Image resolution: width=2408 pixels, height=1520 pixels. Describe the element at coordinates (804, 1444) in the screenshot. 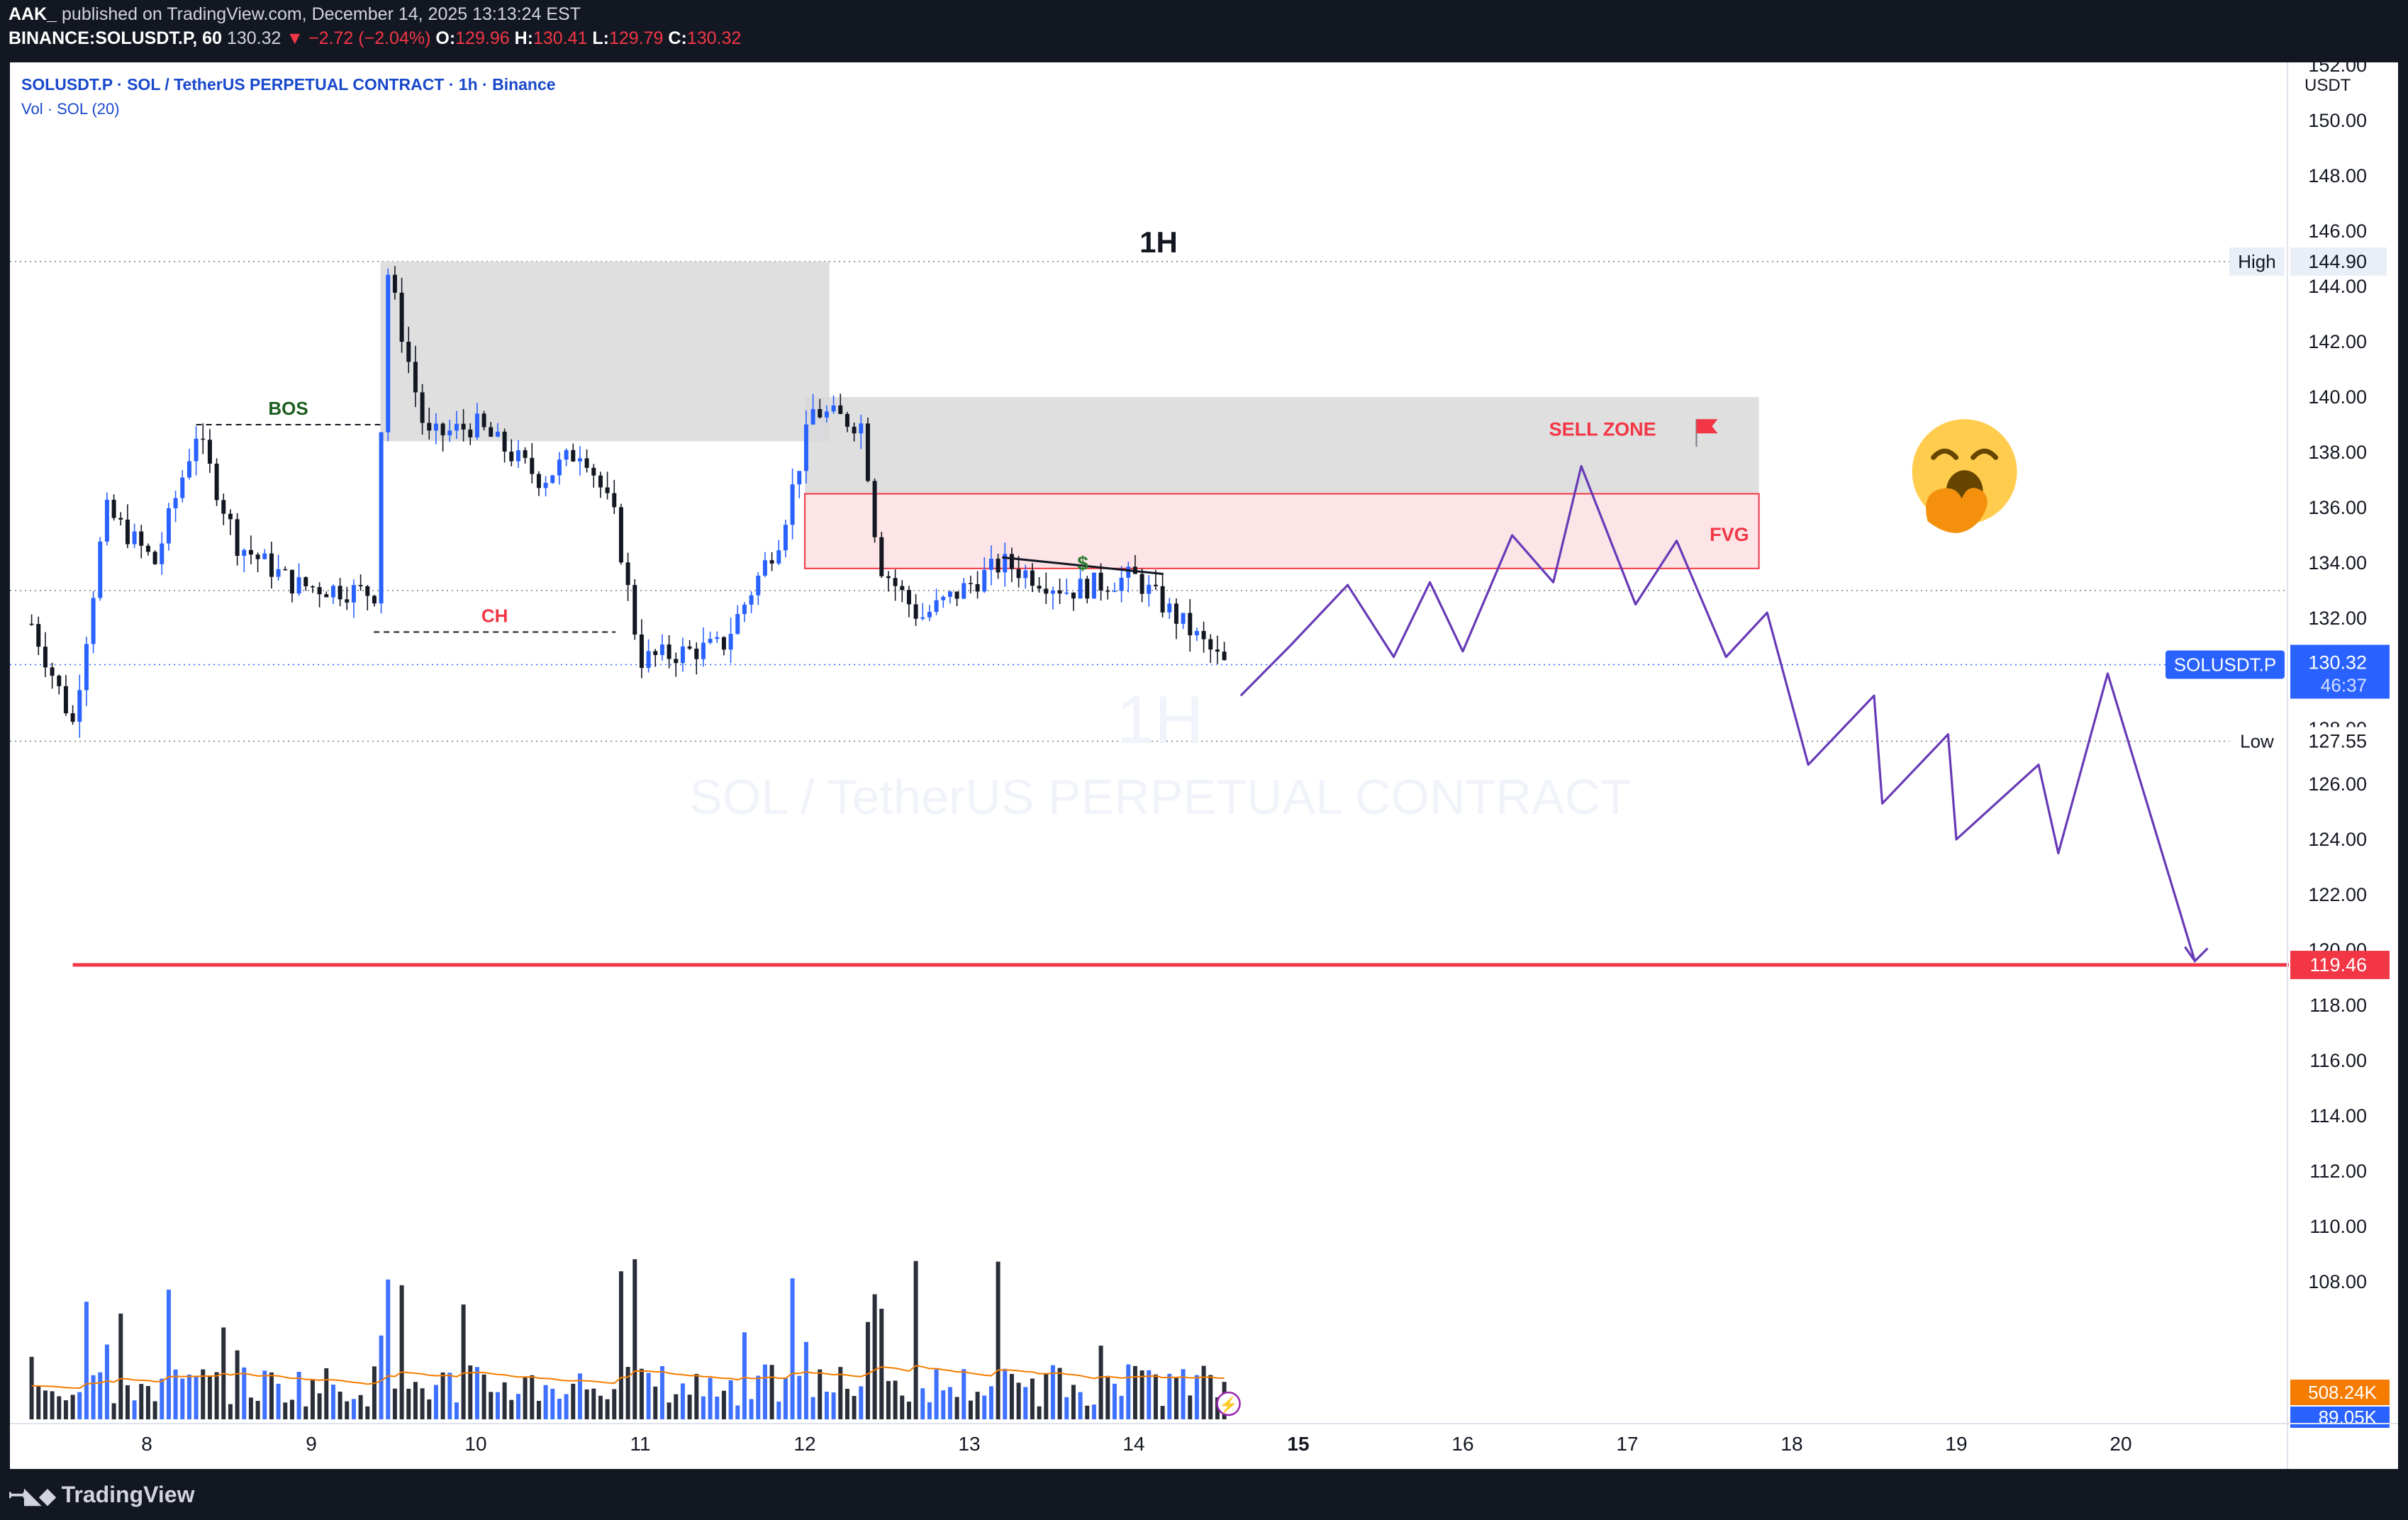

I see `time-tick: 12` at that location.